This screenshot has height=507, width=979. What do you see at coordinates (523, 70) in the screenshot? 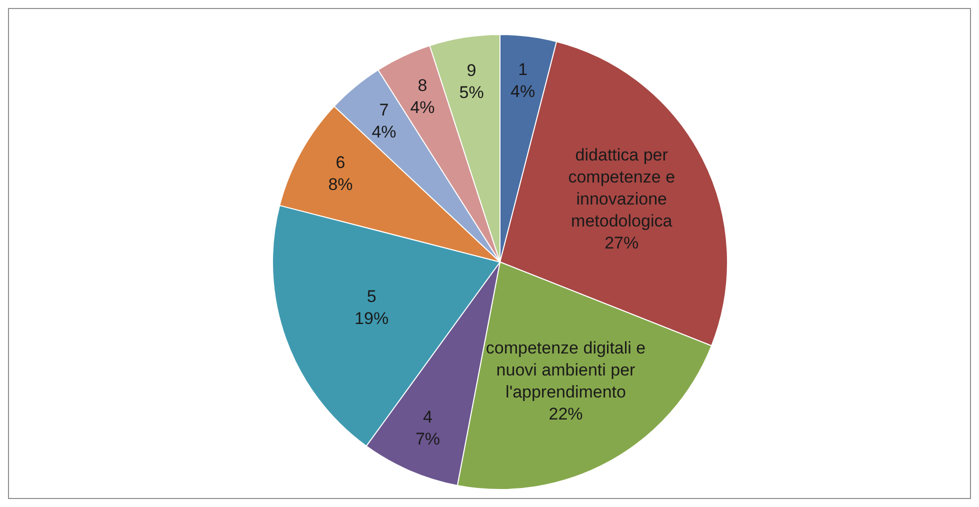
I see `slice-label: 1` at bounding box center [523, 70].